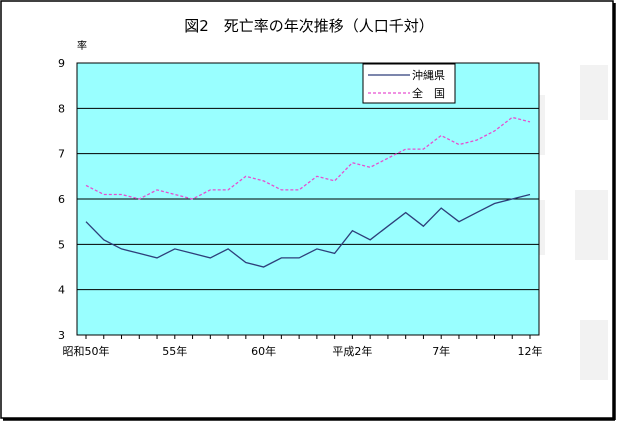 The width and height of the screenshot is (617, 422). What do you see at coordinates (441, 351) in the screenshot?
I see `x-tick-label: 7年` at bounding box center [441, 351].